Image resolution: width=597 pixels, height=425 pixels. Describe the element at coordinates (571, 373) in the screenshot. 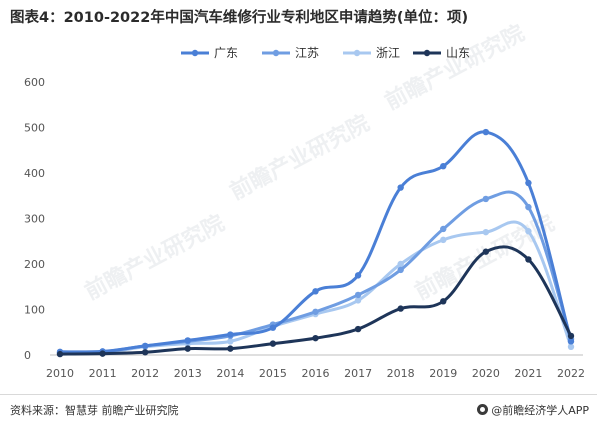

I see `x-tick-label: 2022` at that location.